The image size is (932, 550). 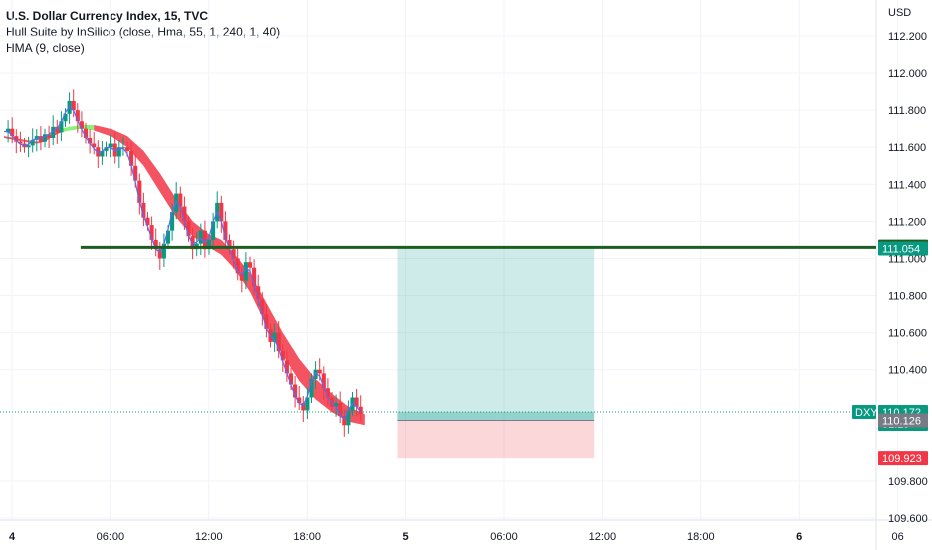 I want to click on price-tick-label: 111.000, so click(x=907, y=259).